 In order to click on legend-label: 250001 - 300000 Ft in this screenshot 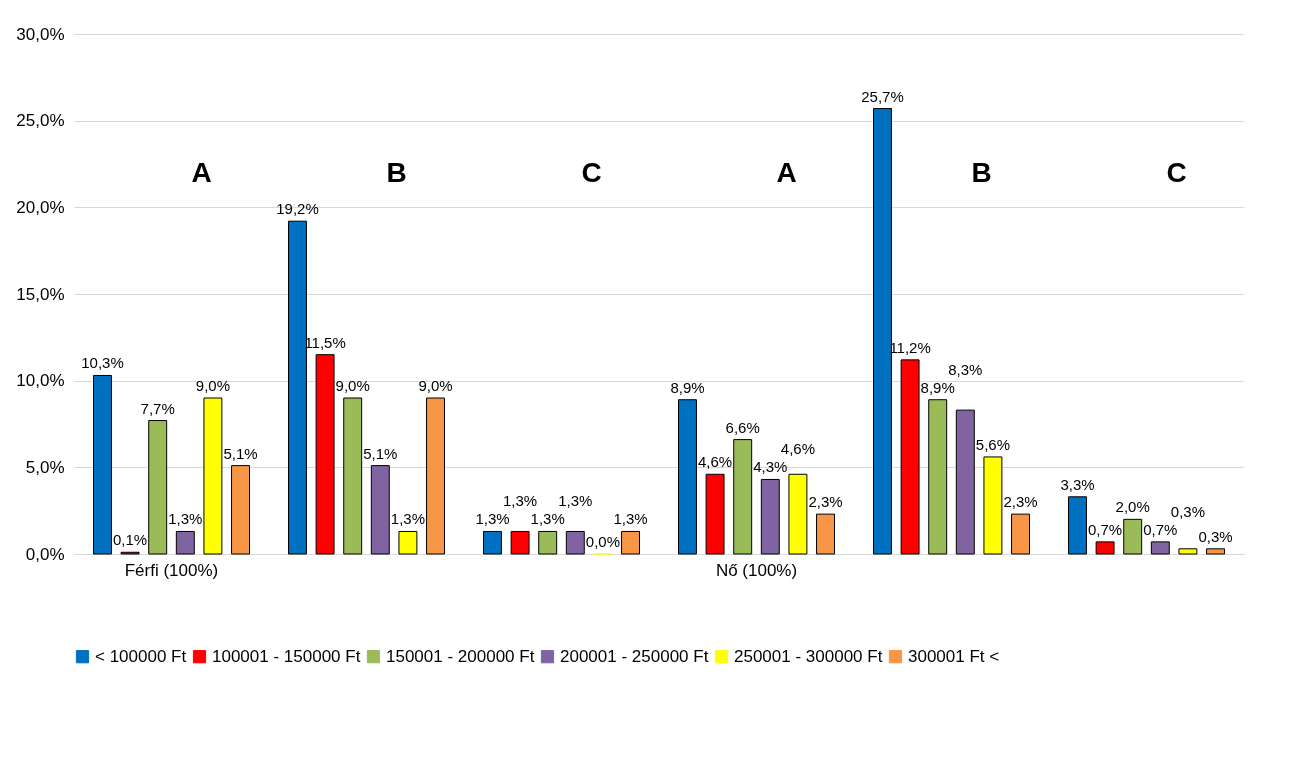, I will do `click(808, 656)`.